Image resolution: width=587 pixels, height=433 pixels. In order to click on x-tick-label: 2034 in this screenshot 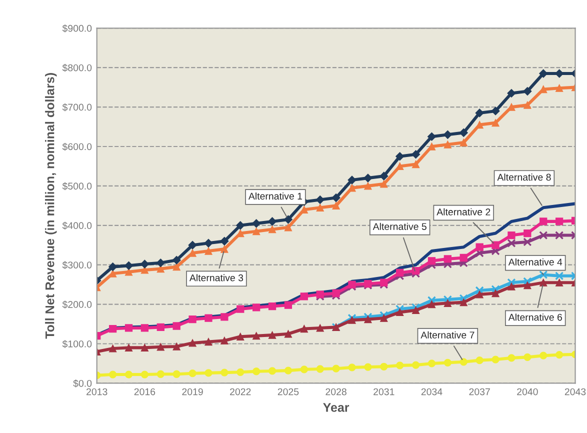, I will do `click(431, 392)`.